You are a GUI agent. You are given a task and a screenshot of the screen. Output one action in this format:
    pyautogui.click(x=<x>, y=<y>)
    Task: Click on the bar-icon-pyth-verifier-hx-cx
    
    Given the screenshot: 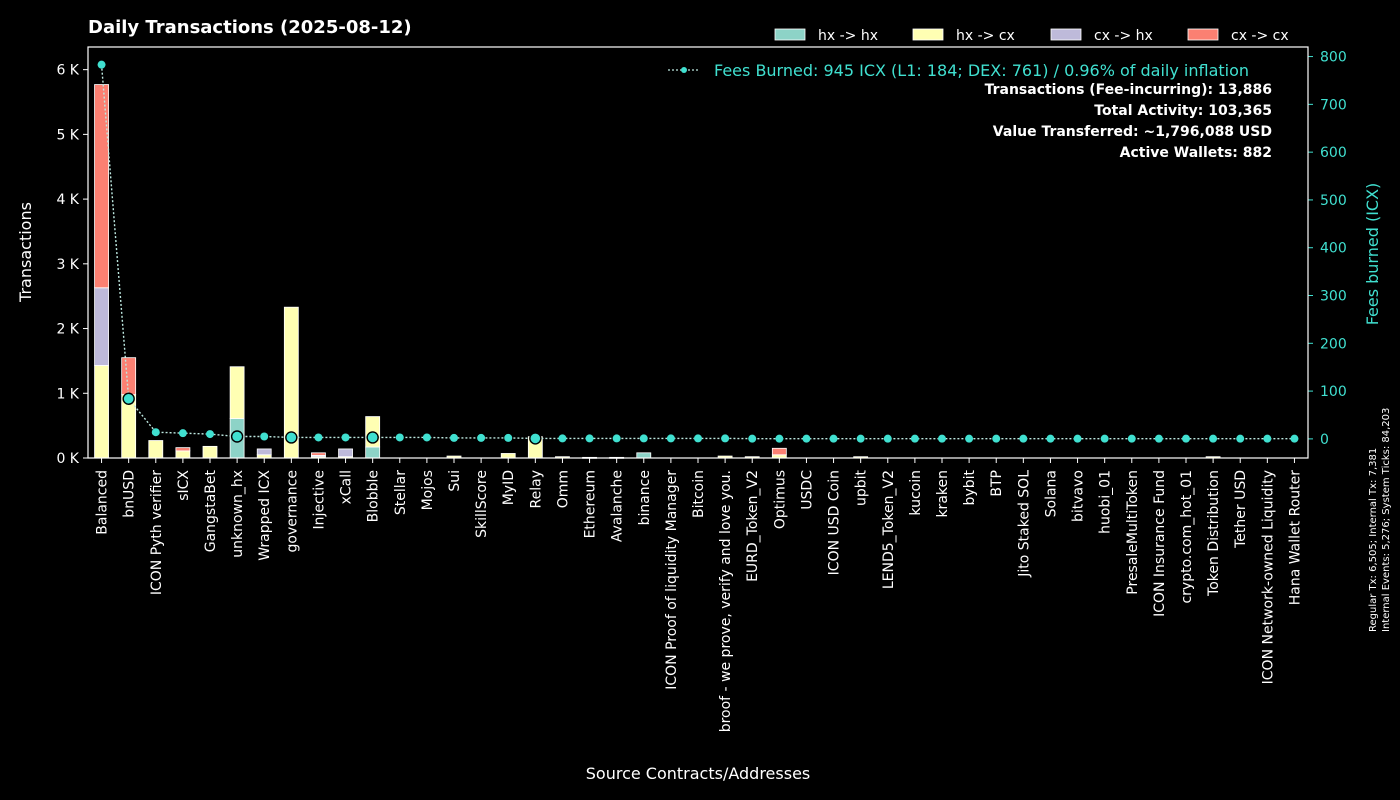 What is the action you would take?
    pyautogui.click(x=156, y=449)
    